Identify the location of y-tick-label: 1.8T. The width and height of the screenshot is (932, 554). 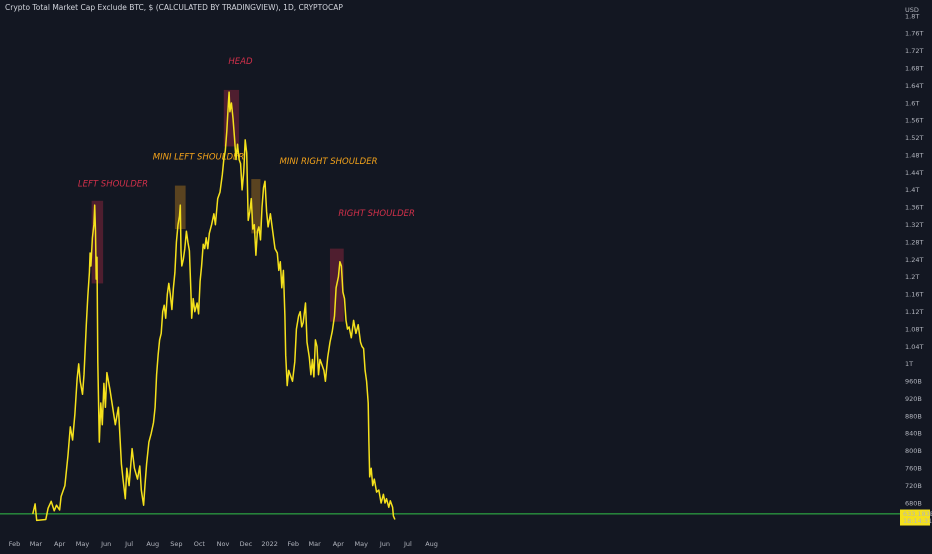
(912, 16).